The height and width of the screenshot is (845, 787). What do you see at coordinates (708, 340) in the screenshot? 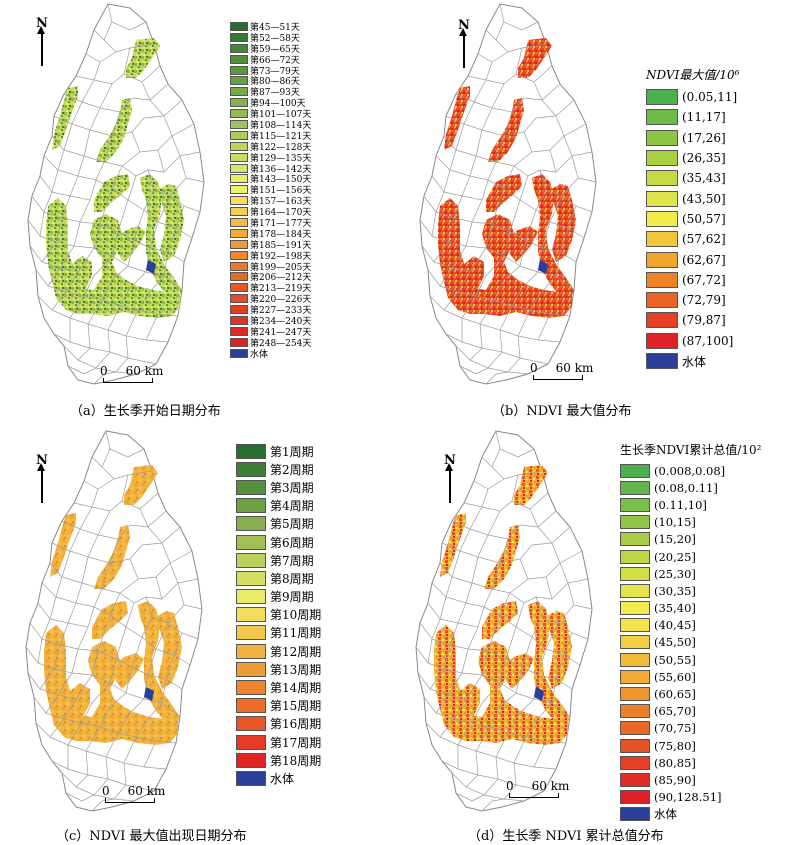
I see `legend-label: (87,100]` at bounding box center [708, 340].